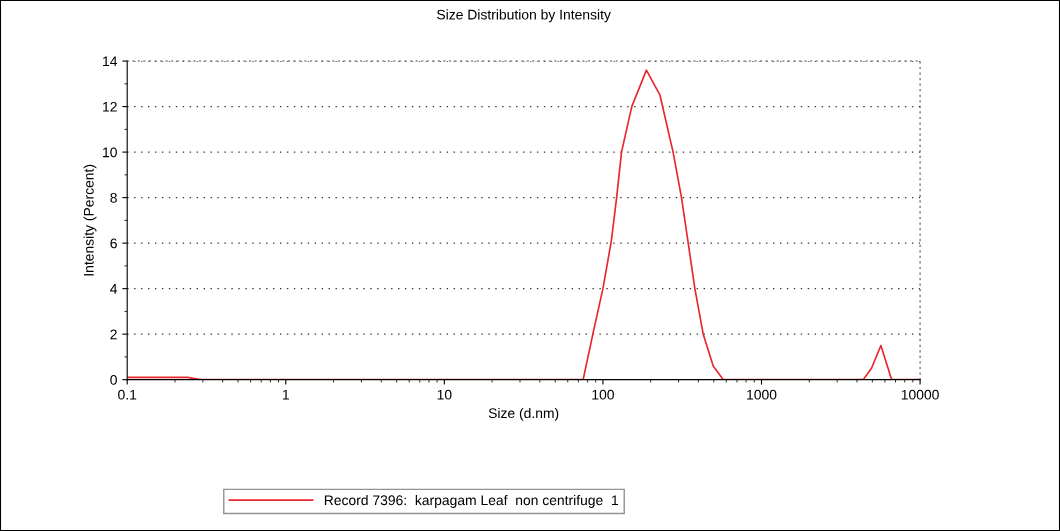 The height and width of the screenshot is (531, 1060). What do you see at coordinates (603, 394) in the screenshot?
I see `x-tick-label: 100` at bounding box center [603, 394].